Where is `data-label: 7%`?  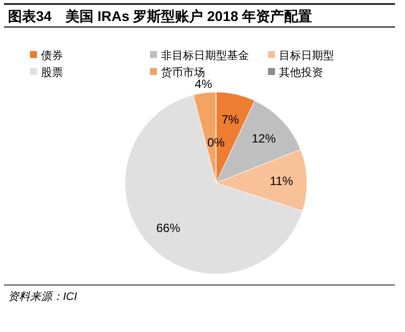 data-label: 7% is located at coordinates (231, 119).